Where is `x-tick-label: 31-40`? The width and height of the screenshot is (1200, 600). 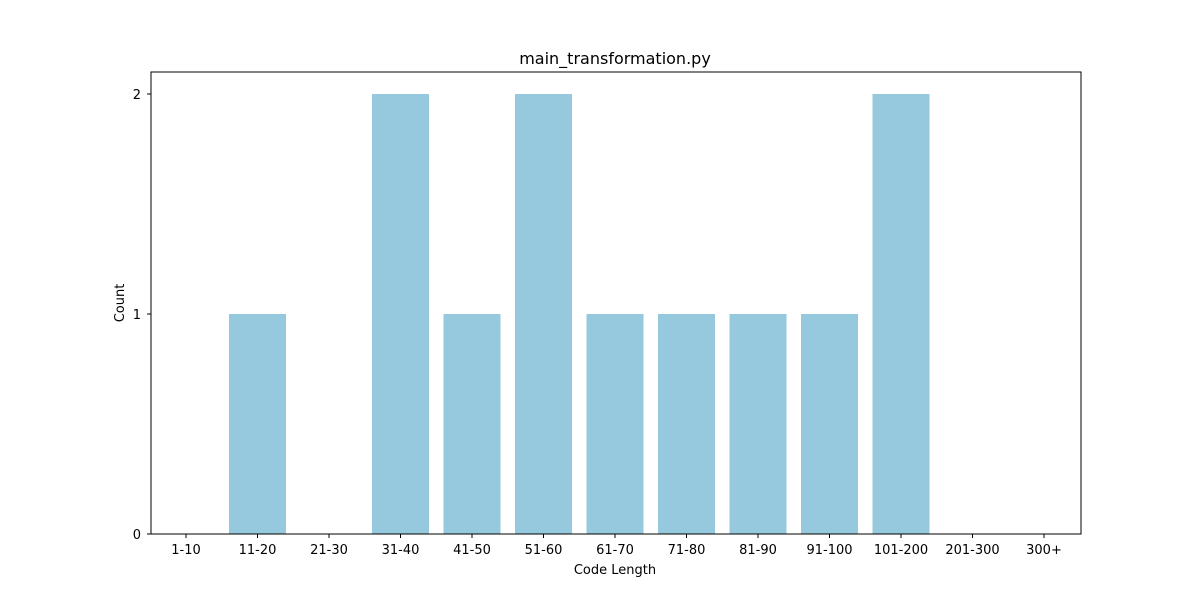
x-tick-label: 31-40 is located at coordinates (401, 550).